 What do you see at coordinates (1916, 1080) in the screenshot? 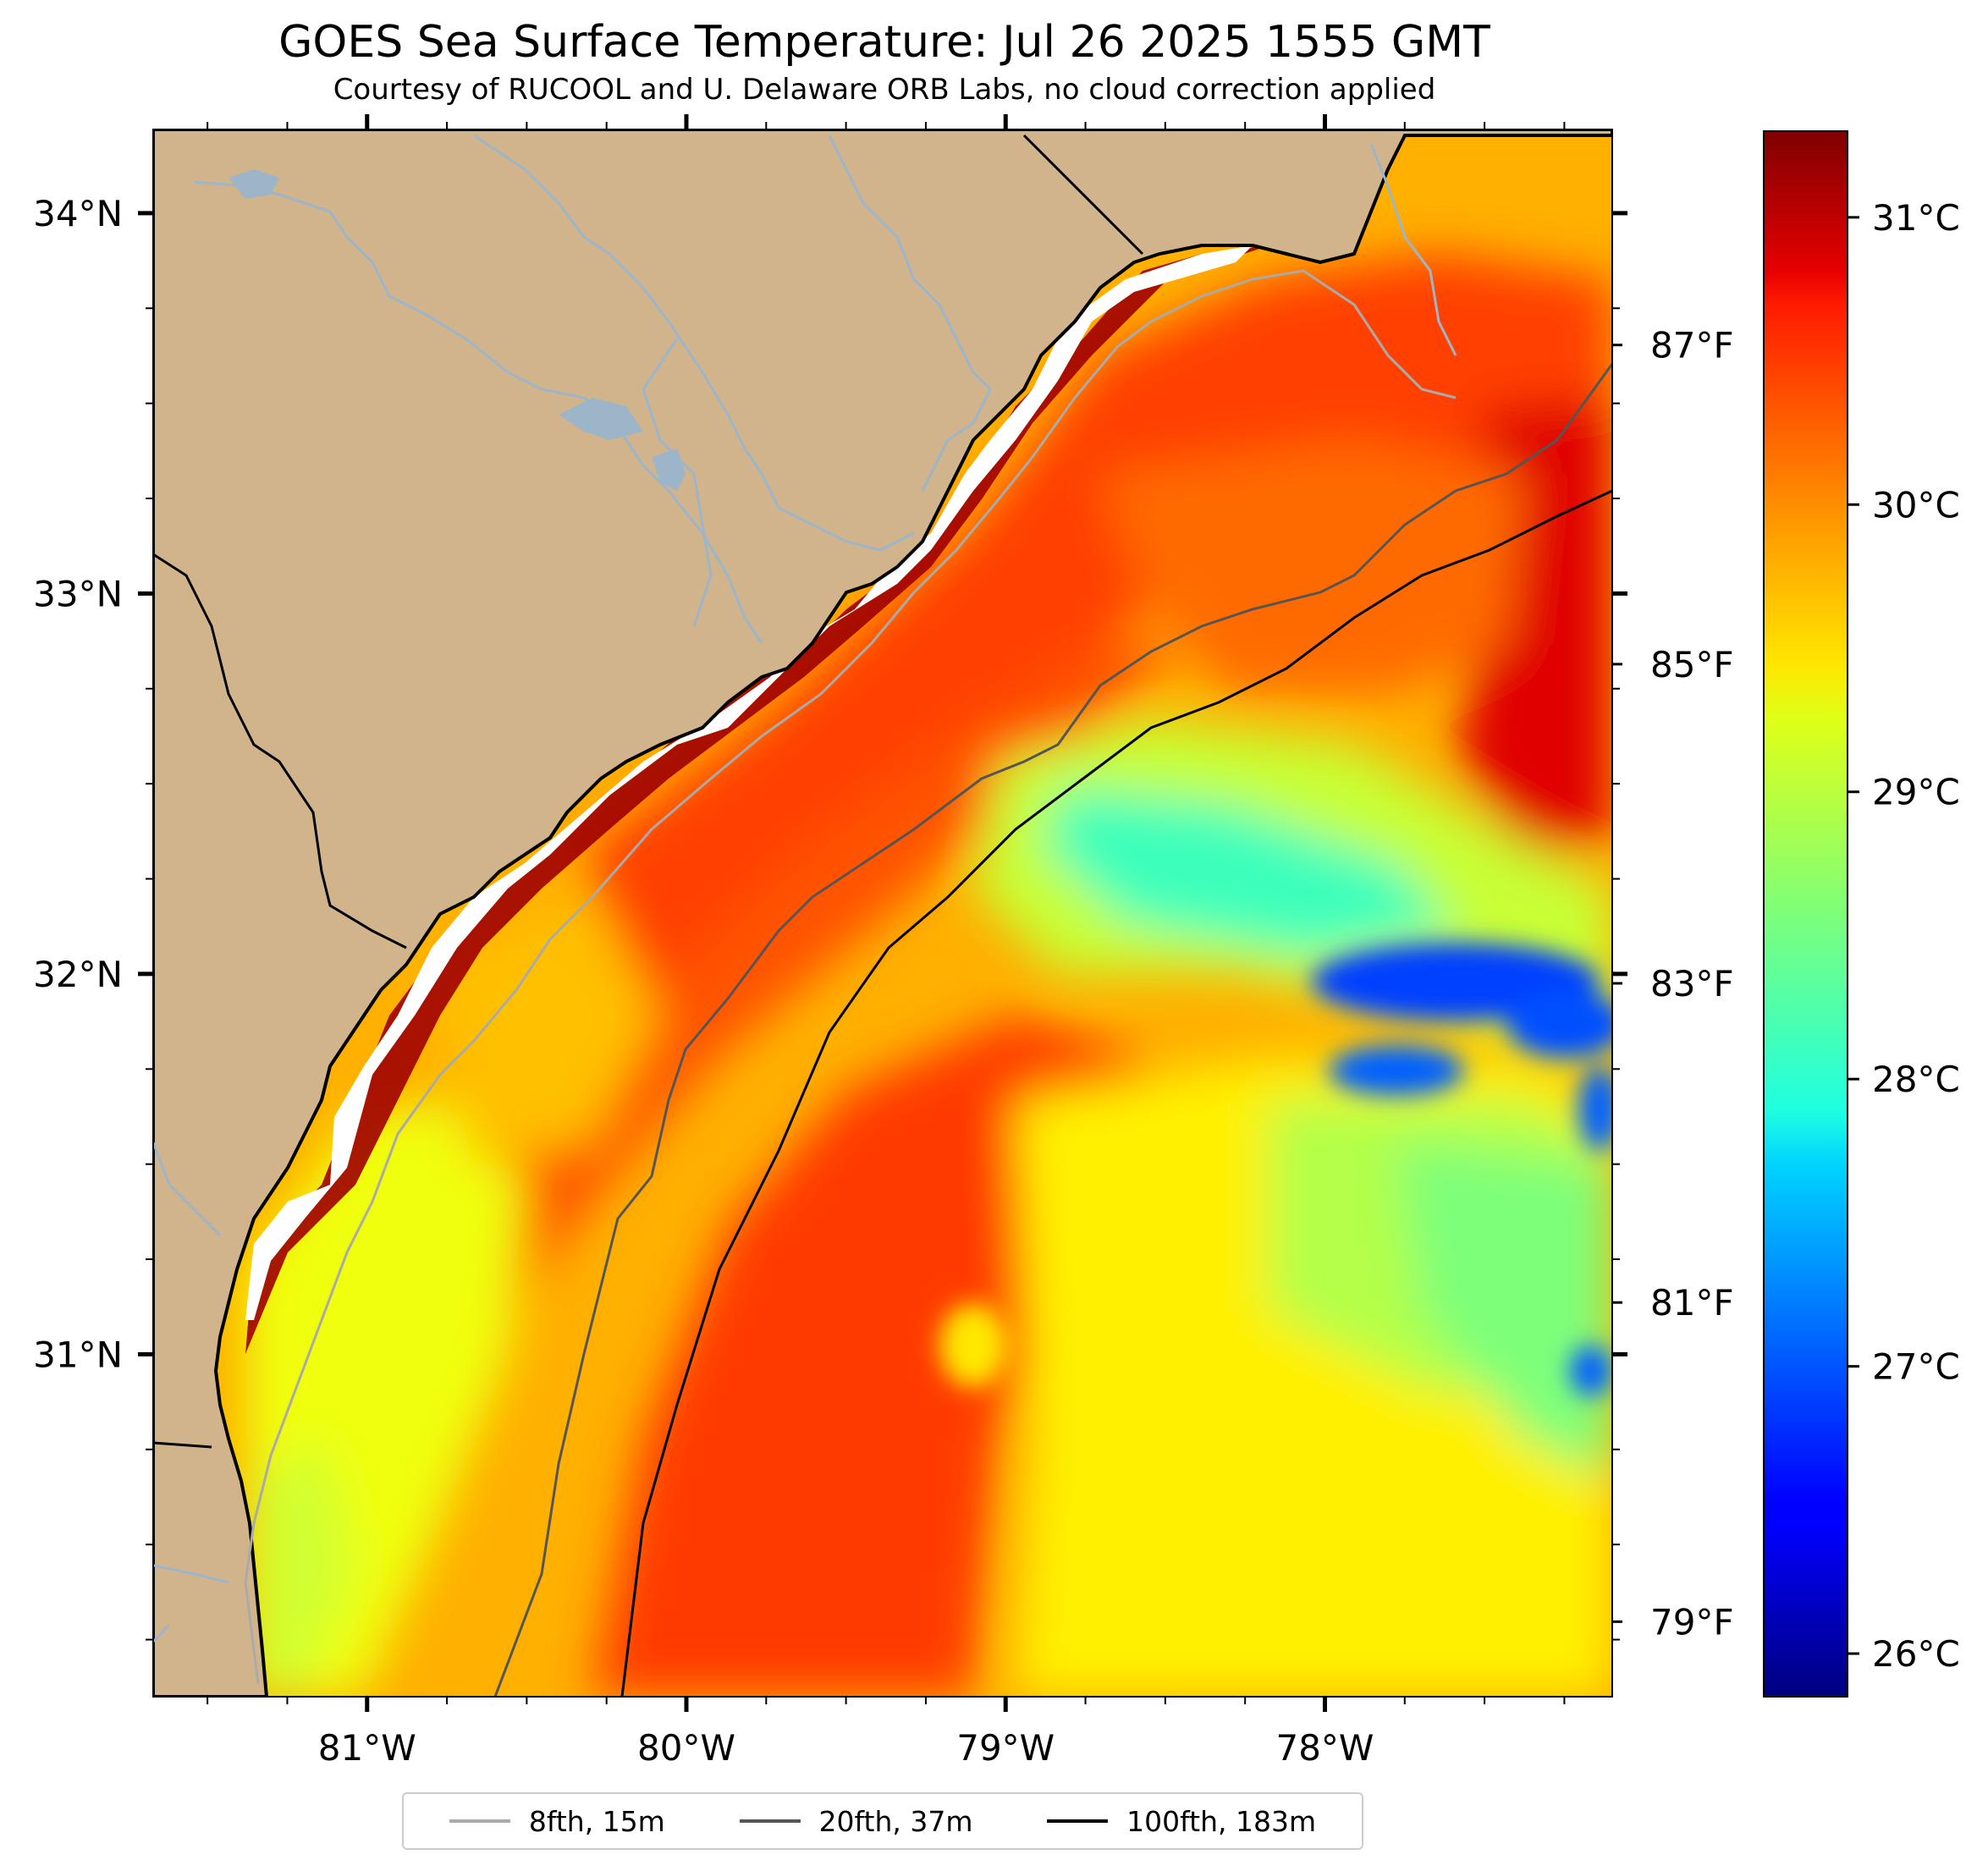
I see `celsius-tick-label: 28°C` at bounding box center [1916, 1080].